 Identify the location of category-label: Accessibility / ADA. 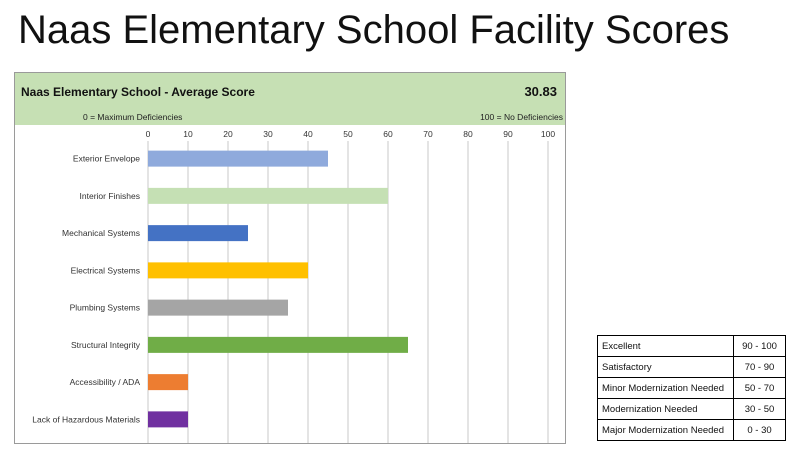
(105, 382).